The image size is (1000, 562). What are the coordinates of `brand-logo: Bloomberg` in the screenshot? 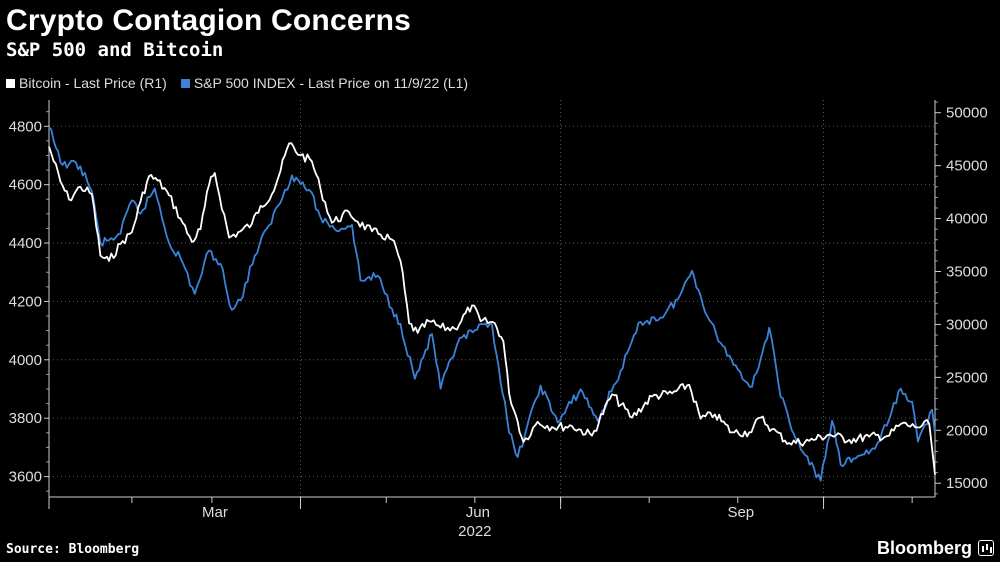 It's located at (924, 548).